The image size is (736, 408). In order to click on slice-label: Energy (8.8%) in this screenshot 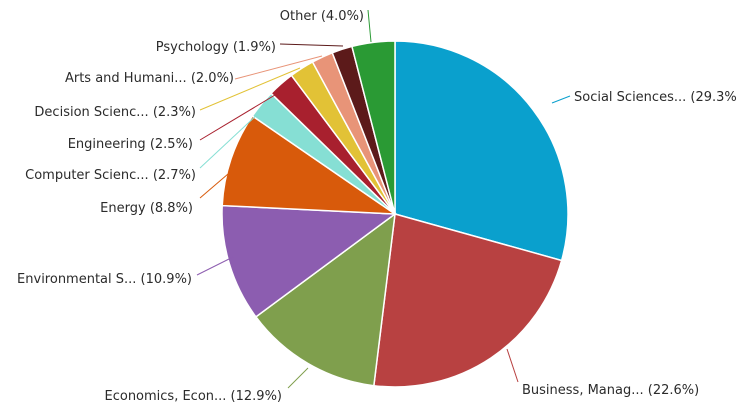, I will do `click(146, 208)`.